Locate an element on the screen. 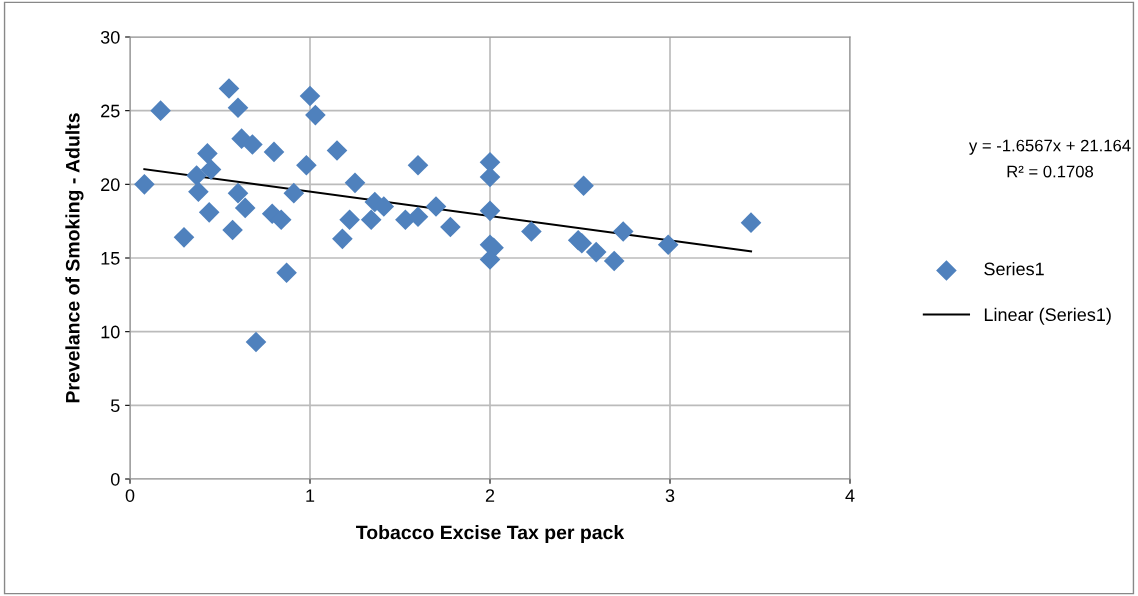 The width and height of the screenshot is (1138, 596). y-tick-label: 25 is located at coordinates (110, 111).